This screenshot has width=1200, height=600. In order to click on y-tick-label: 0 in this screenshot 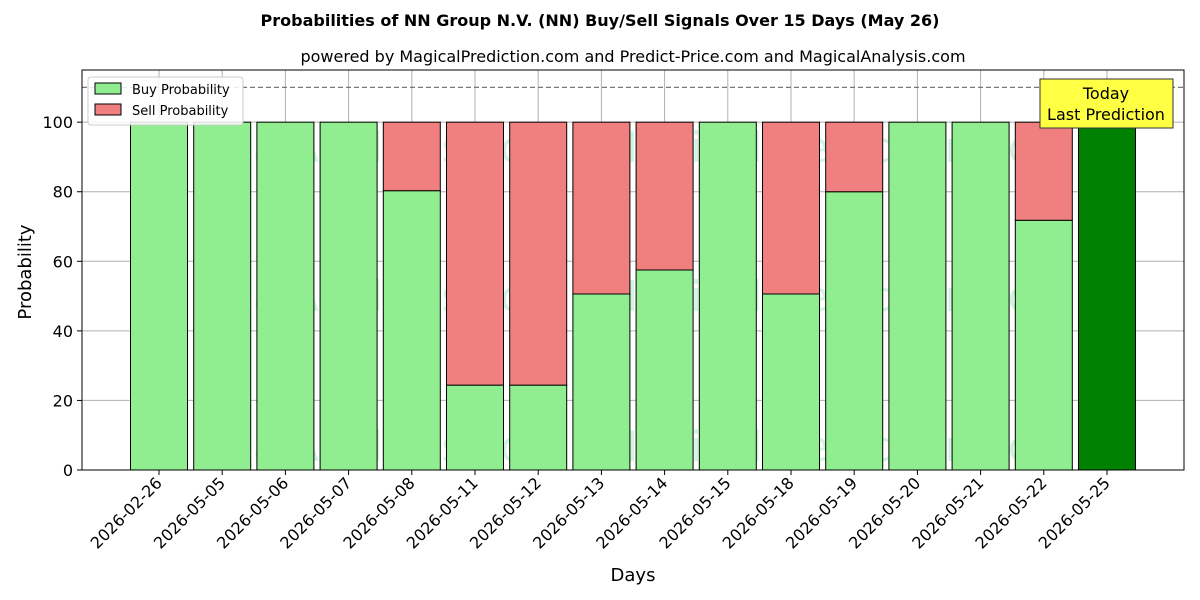, I will do `click(68, 470)`.